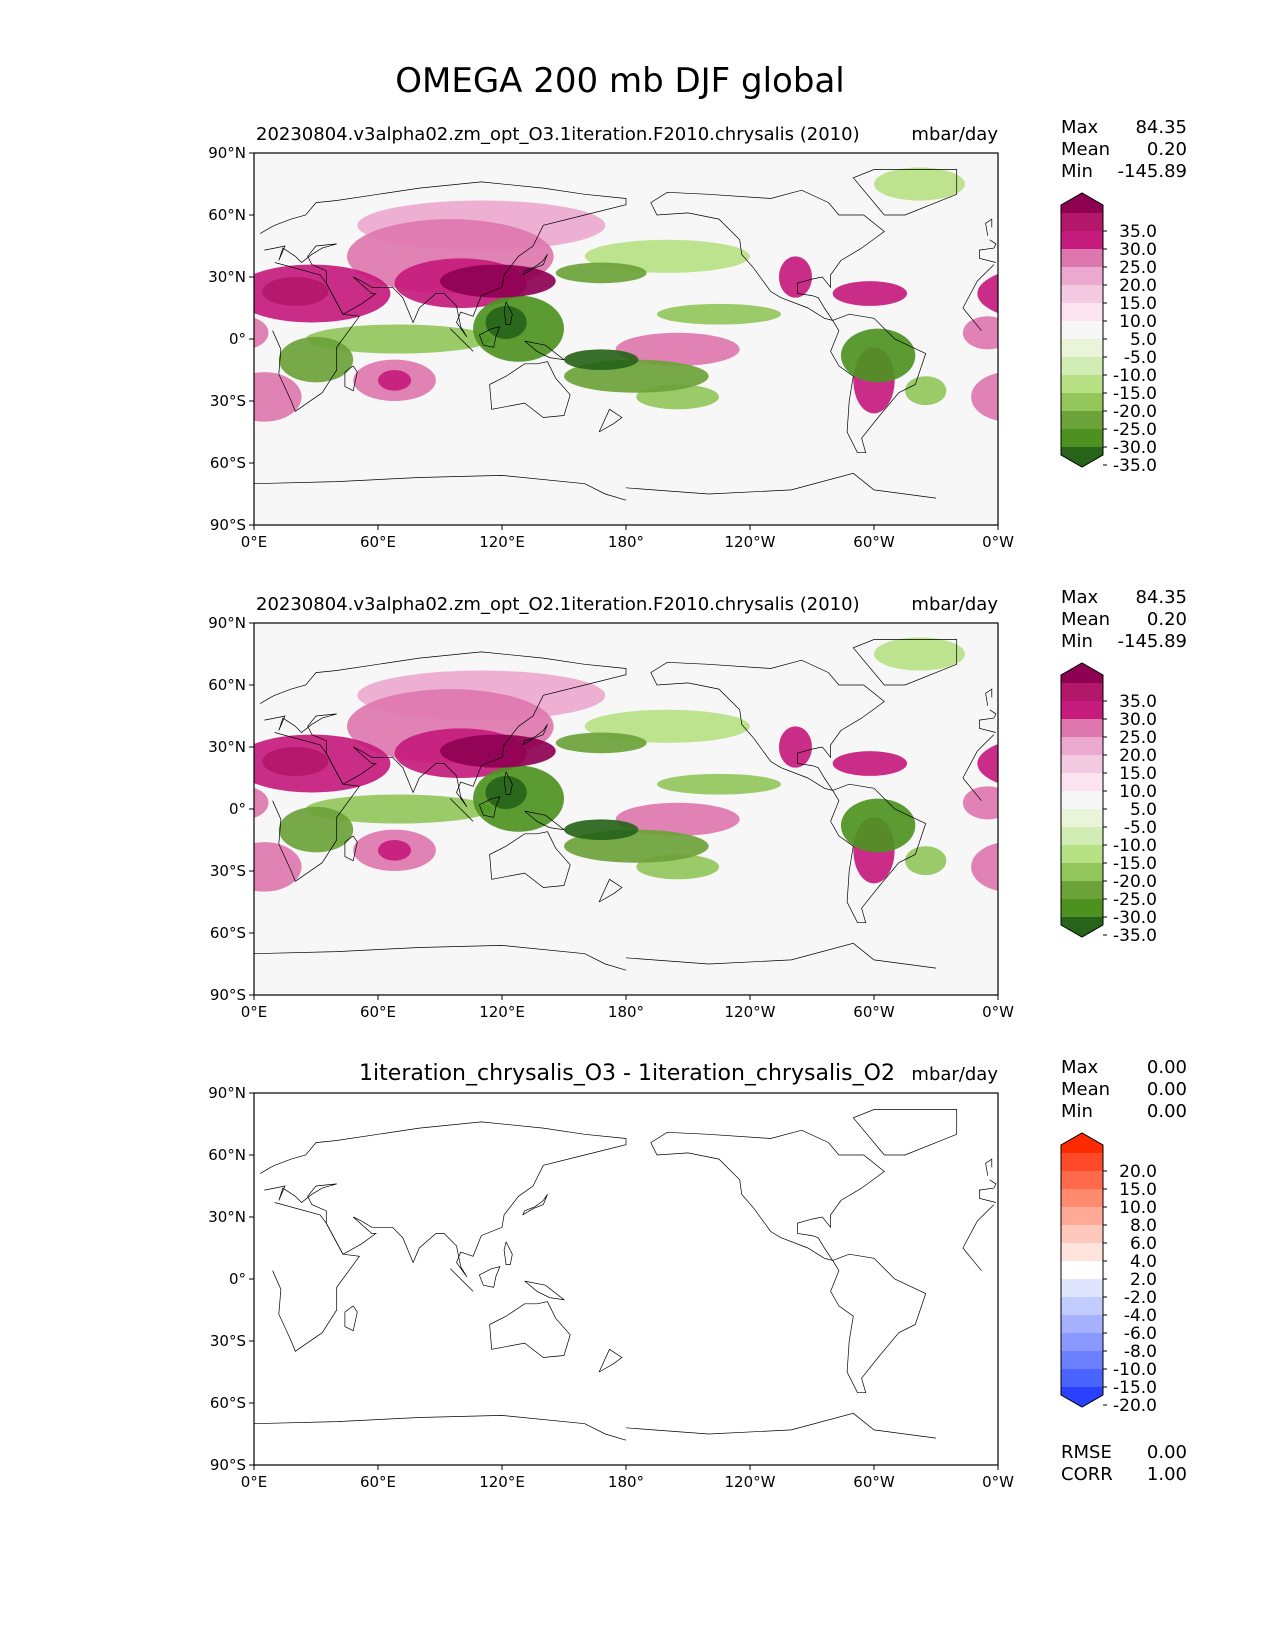 The image size is (1275, 1650). I want to click on x-tick-label: 180°, so click(626, 542).